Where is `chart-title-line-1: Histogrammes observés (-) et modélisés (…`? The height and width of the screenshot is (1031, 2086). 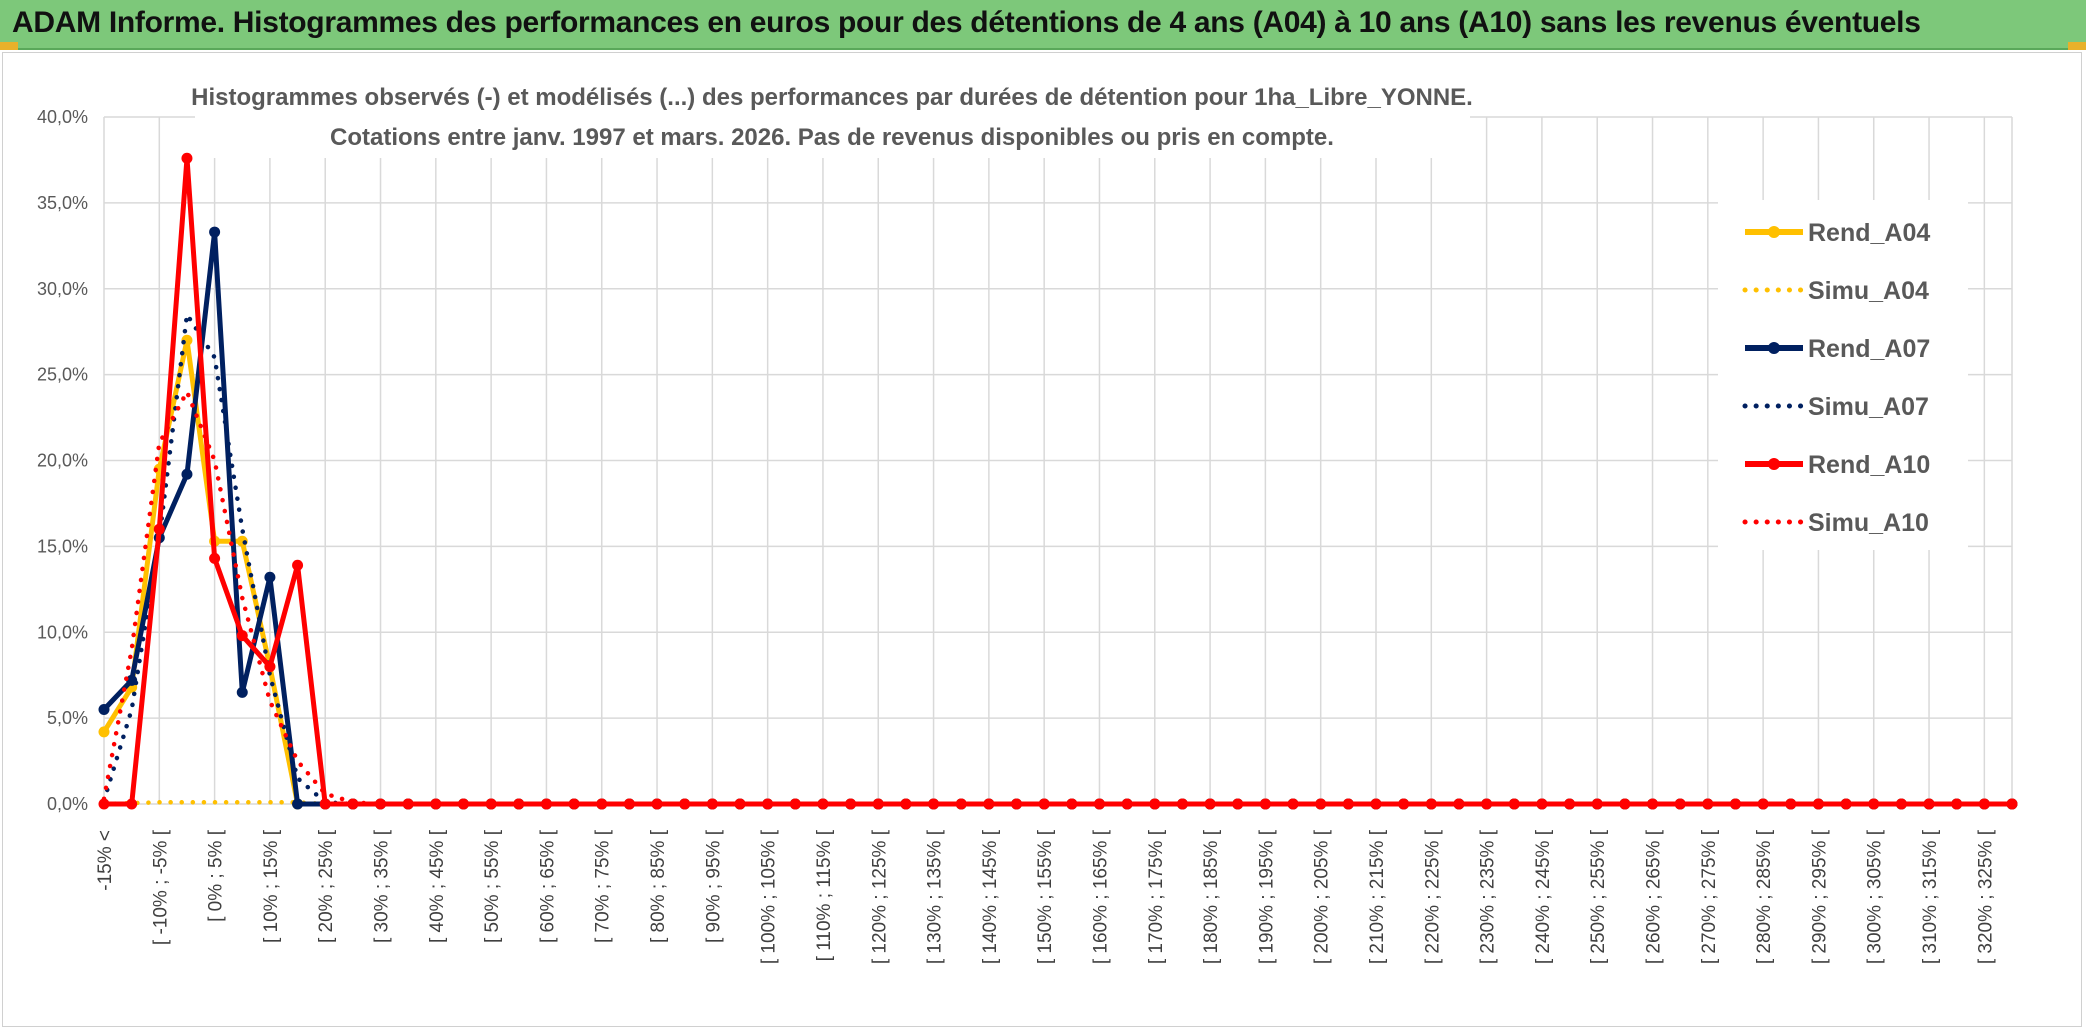
chart-title-line-1: Histogrammes observés (-) et modélisés (… is located at coordinates (832, 97).